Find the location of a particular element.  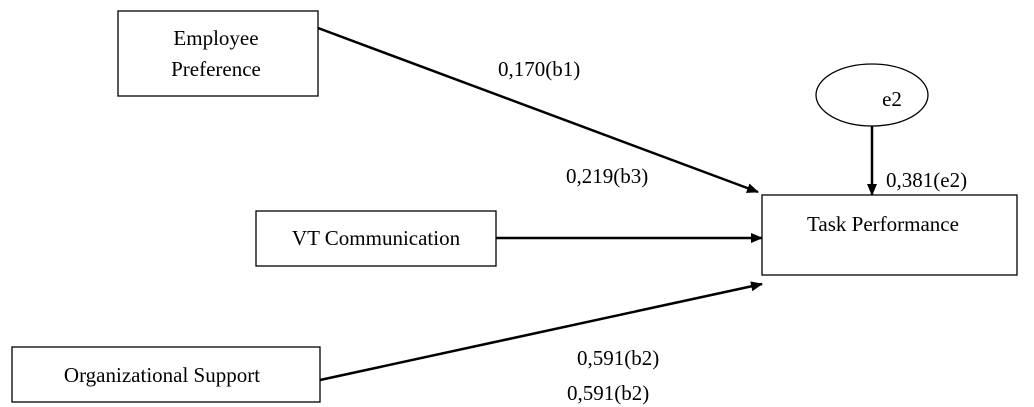

path-b2-arrow is located at coordinates (541, 331).